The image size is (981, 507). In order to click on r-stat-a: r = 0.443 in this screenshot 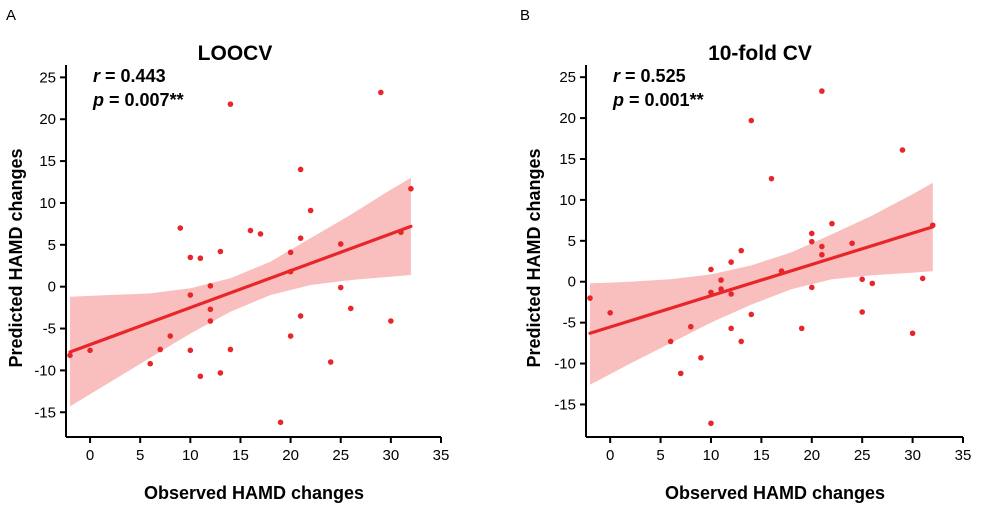, I will do `click(129, 76)`.